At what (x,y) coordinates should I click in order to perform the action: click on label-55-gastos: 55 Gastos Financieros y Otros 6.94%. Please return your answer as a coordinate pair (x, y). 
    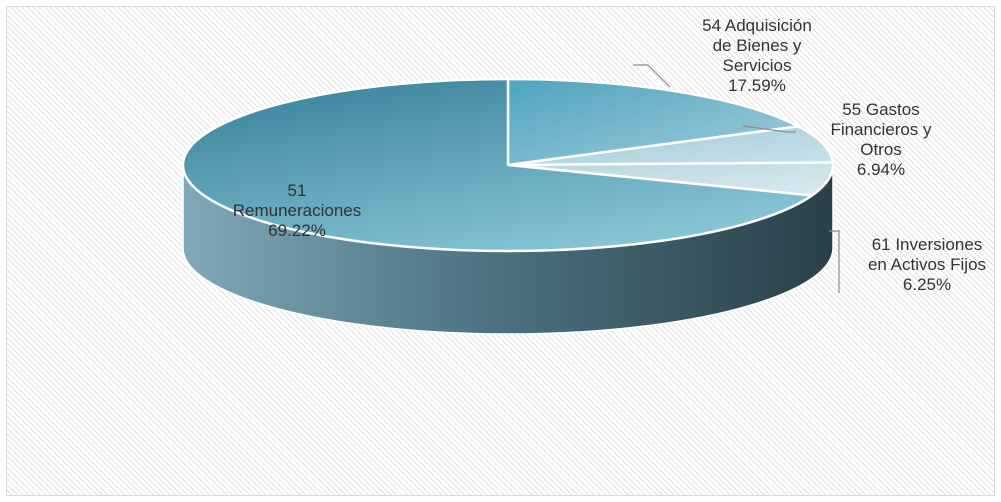
    Looking at the image, I should click on (881, 139).